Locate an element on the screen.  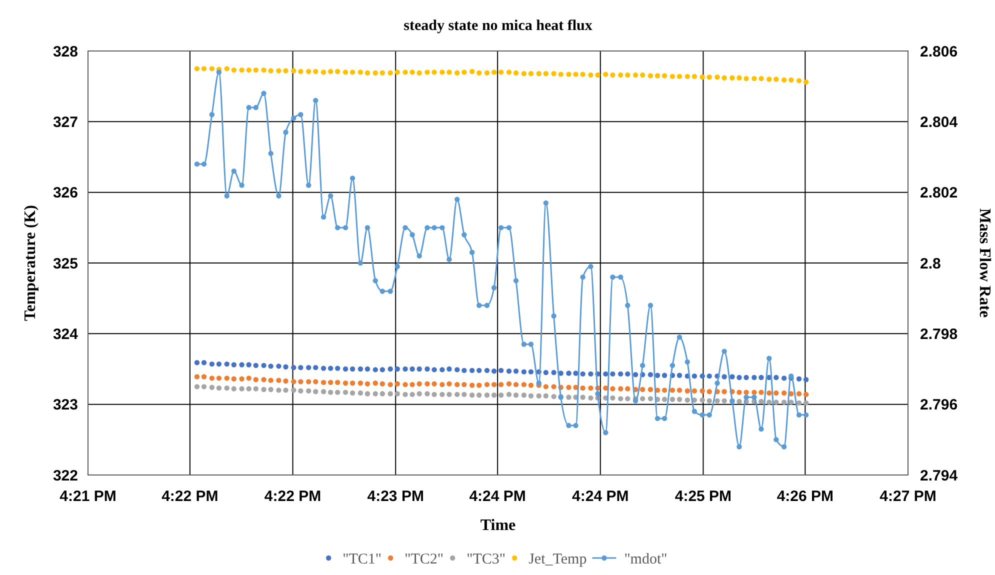
x-tick-label: 4:27 PM is located at coordinates (908, 496).